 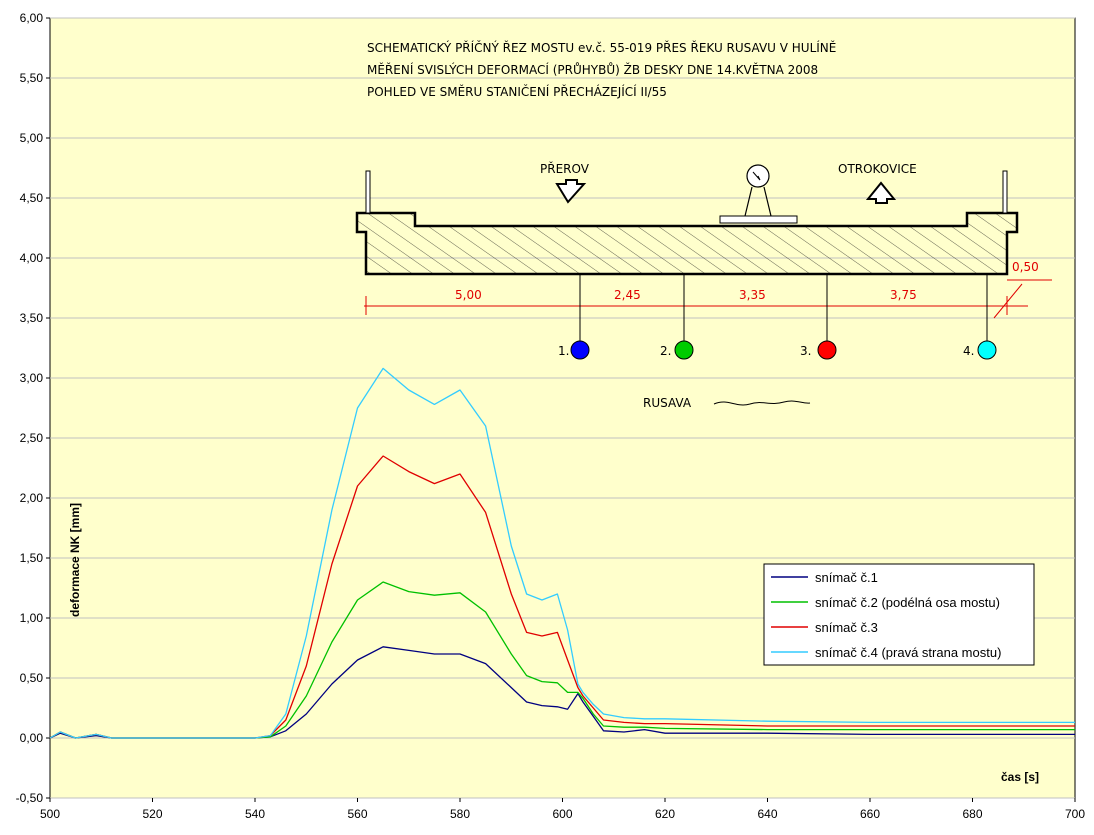 What do you see at coordinates (30, 798) in the screenshot?
I see `y-tick-label: -0,50` at bounding box center [30, 798].